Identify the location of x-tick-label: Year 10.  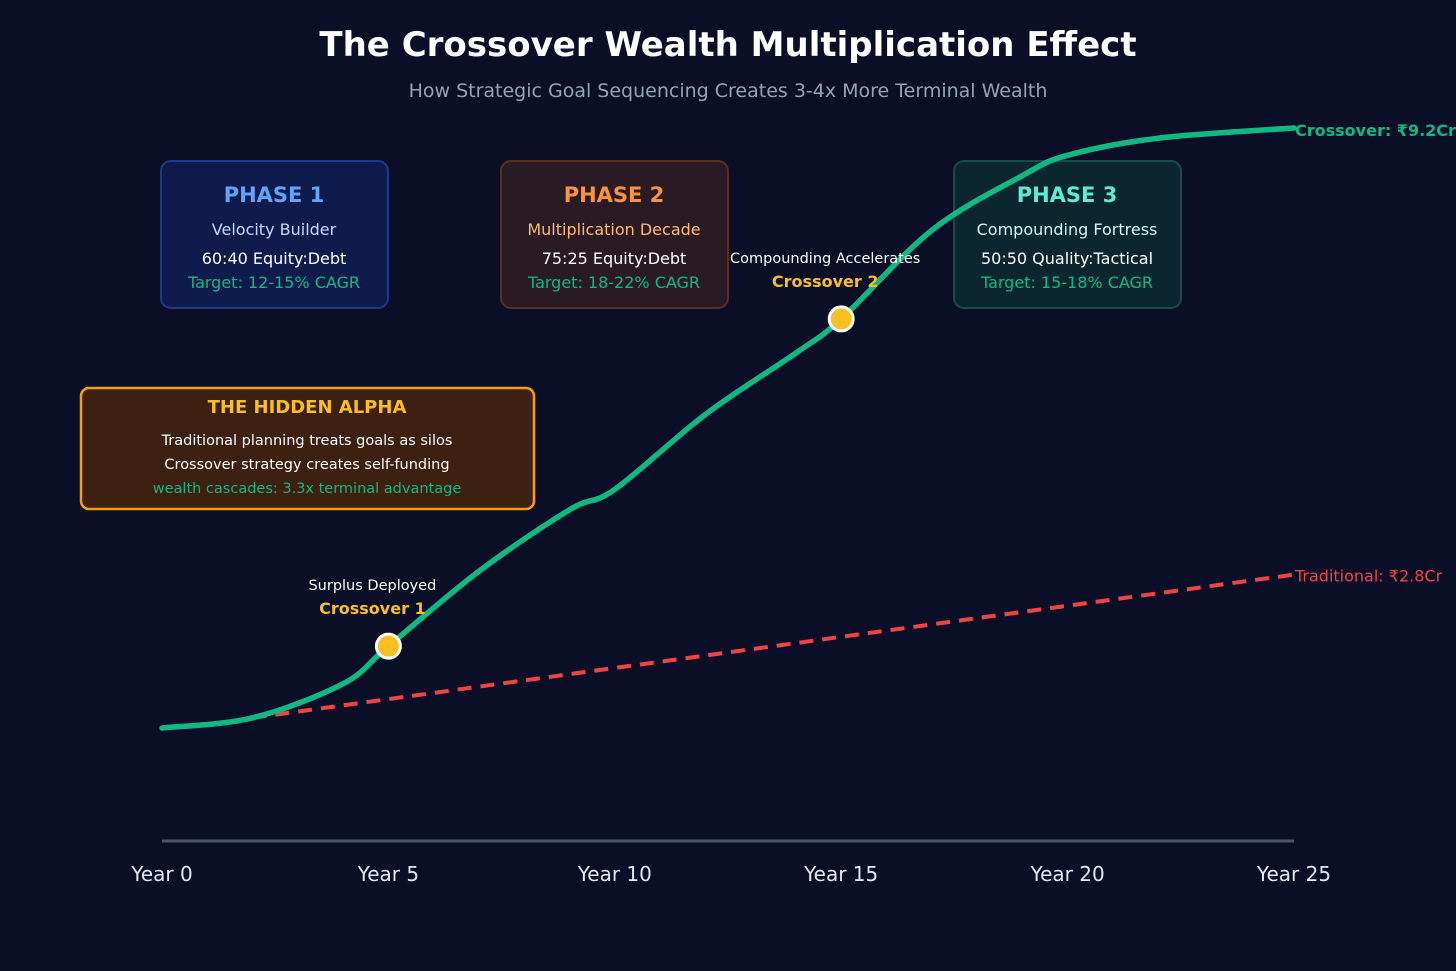
(614, 874).